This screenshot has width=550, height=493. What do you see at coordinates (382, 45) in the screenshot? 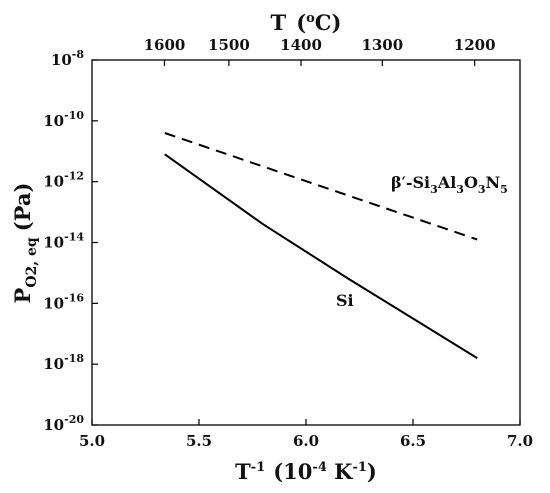
I see `top-tick-label: 1300` at bounding box center [382, 45].